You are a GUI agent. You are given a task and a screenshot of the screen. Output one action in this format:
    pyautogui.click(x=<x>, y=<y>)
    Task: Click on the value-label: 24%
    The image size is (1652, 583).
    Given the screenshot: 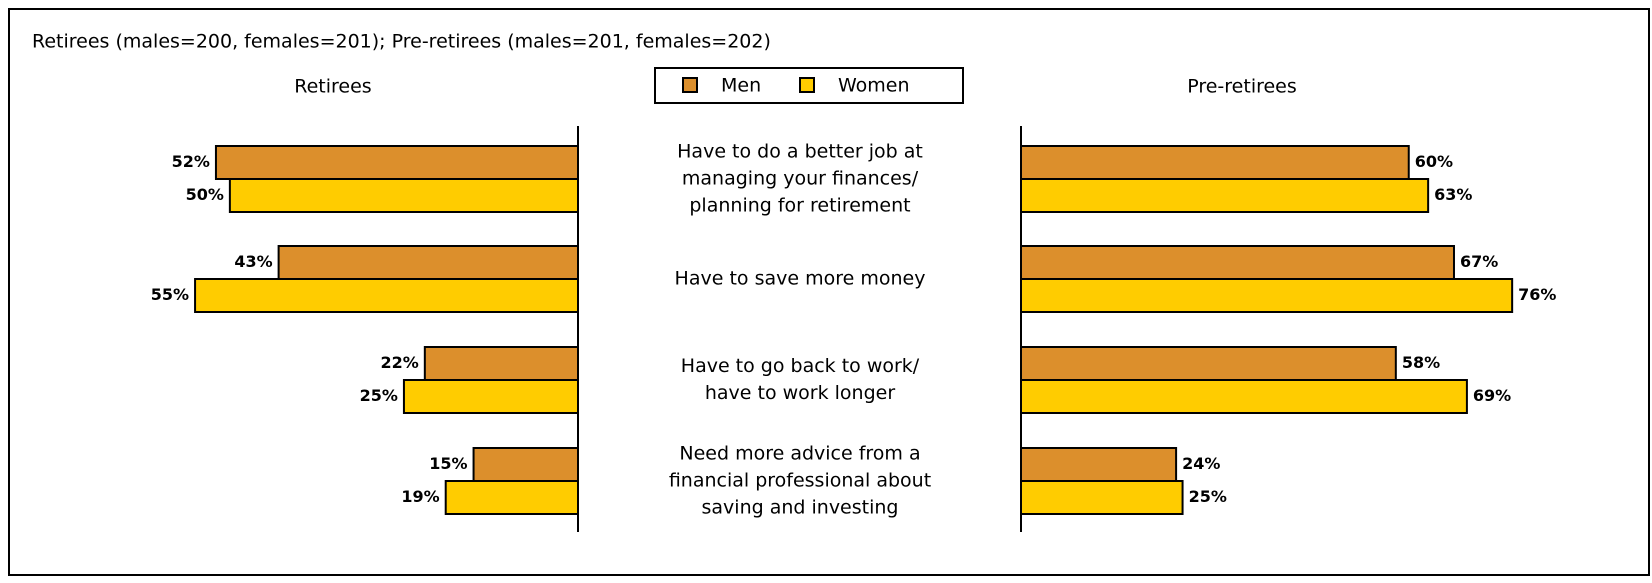 What is the action you would take?
    pyautogui.click(x=1201, y=463)
    